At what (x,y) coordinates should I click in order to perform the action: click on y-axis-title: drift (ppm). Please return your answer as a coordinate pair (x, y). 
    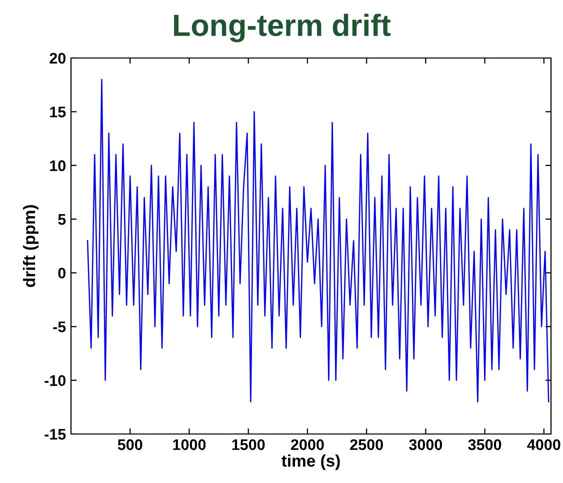
    Looking at the image, I should click on (30, 246).